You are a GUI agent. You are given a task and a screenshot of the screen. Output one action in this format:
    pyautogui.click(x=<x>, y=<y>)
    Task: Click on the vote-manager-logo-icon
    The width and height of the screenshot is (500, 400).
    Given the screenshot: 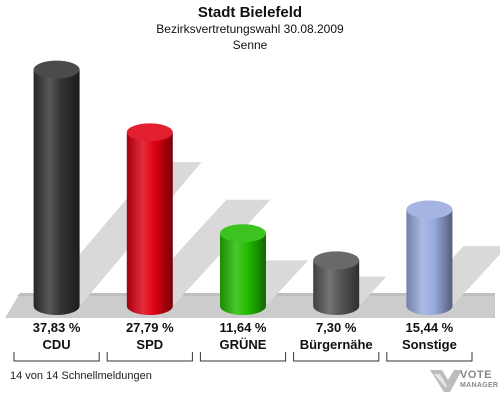 What is the action you would take?
    pyautogui.click(x=446, y=381)
    